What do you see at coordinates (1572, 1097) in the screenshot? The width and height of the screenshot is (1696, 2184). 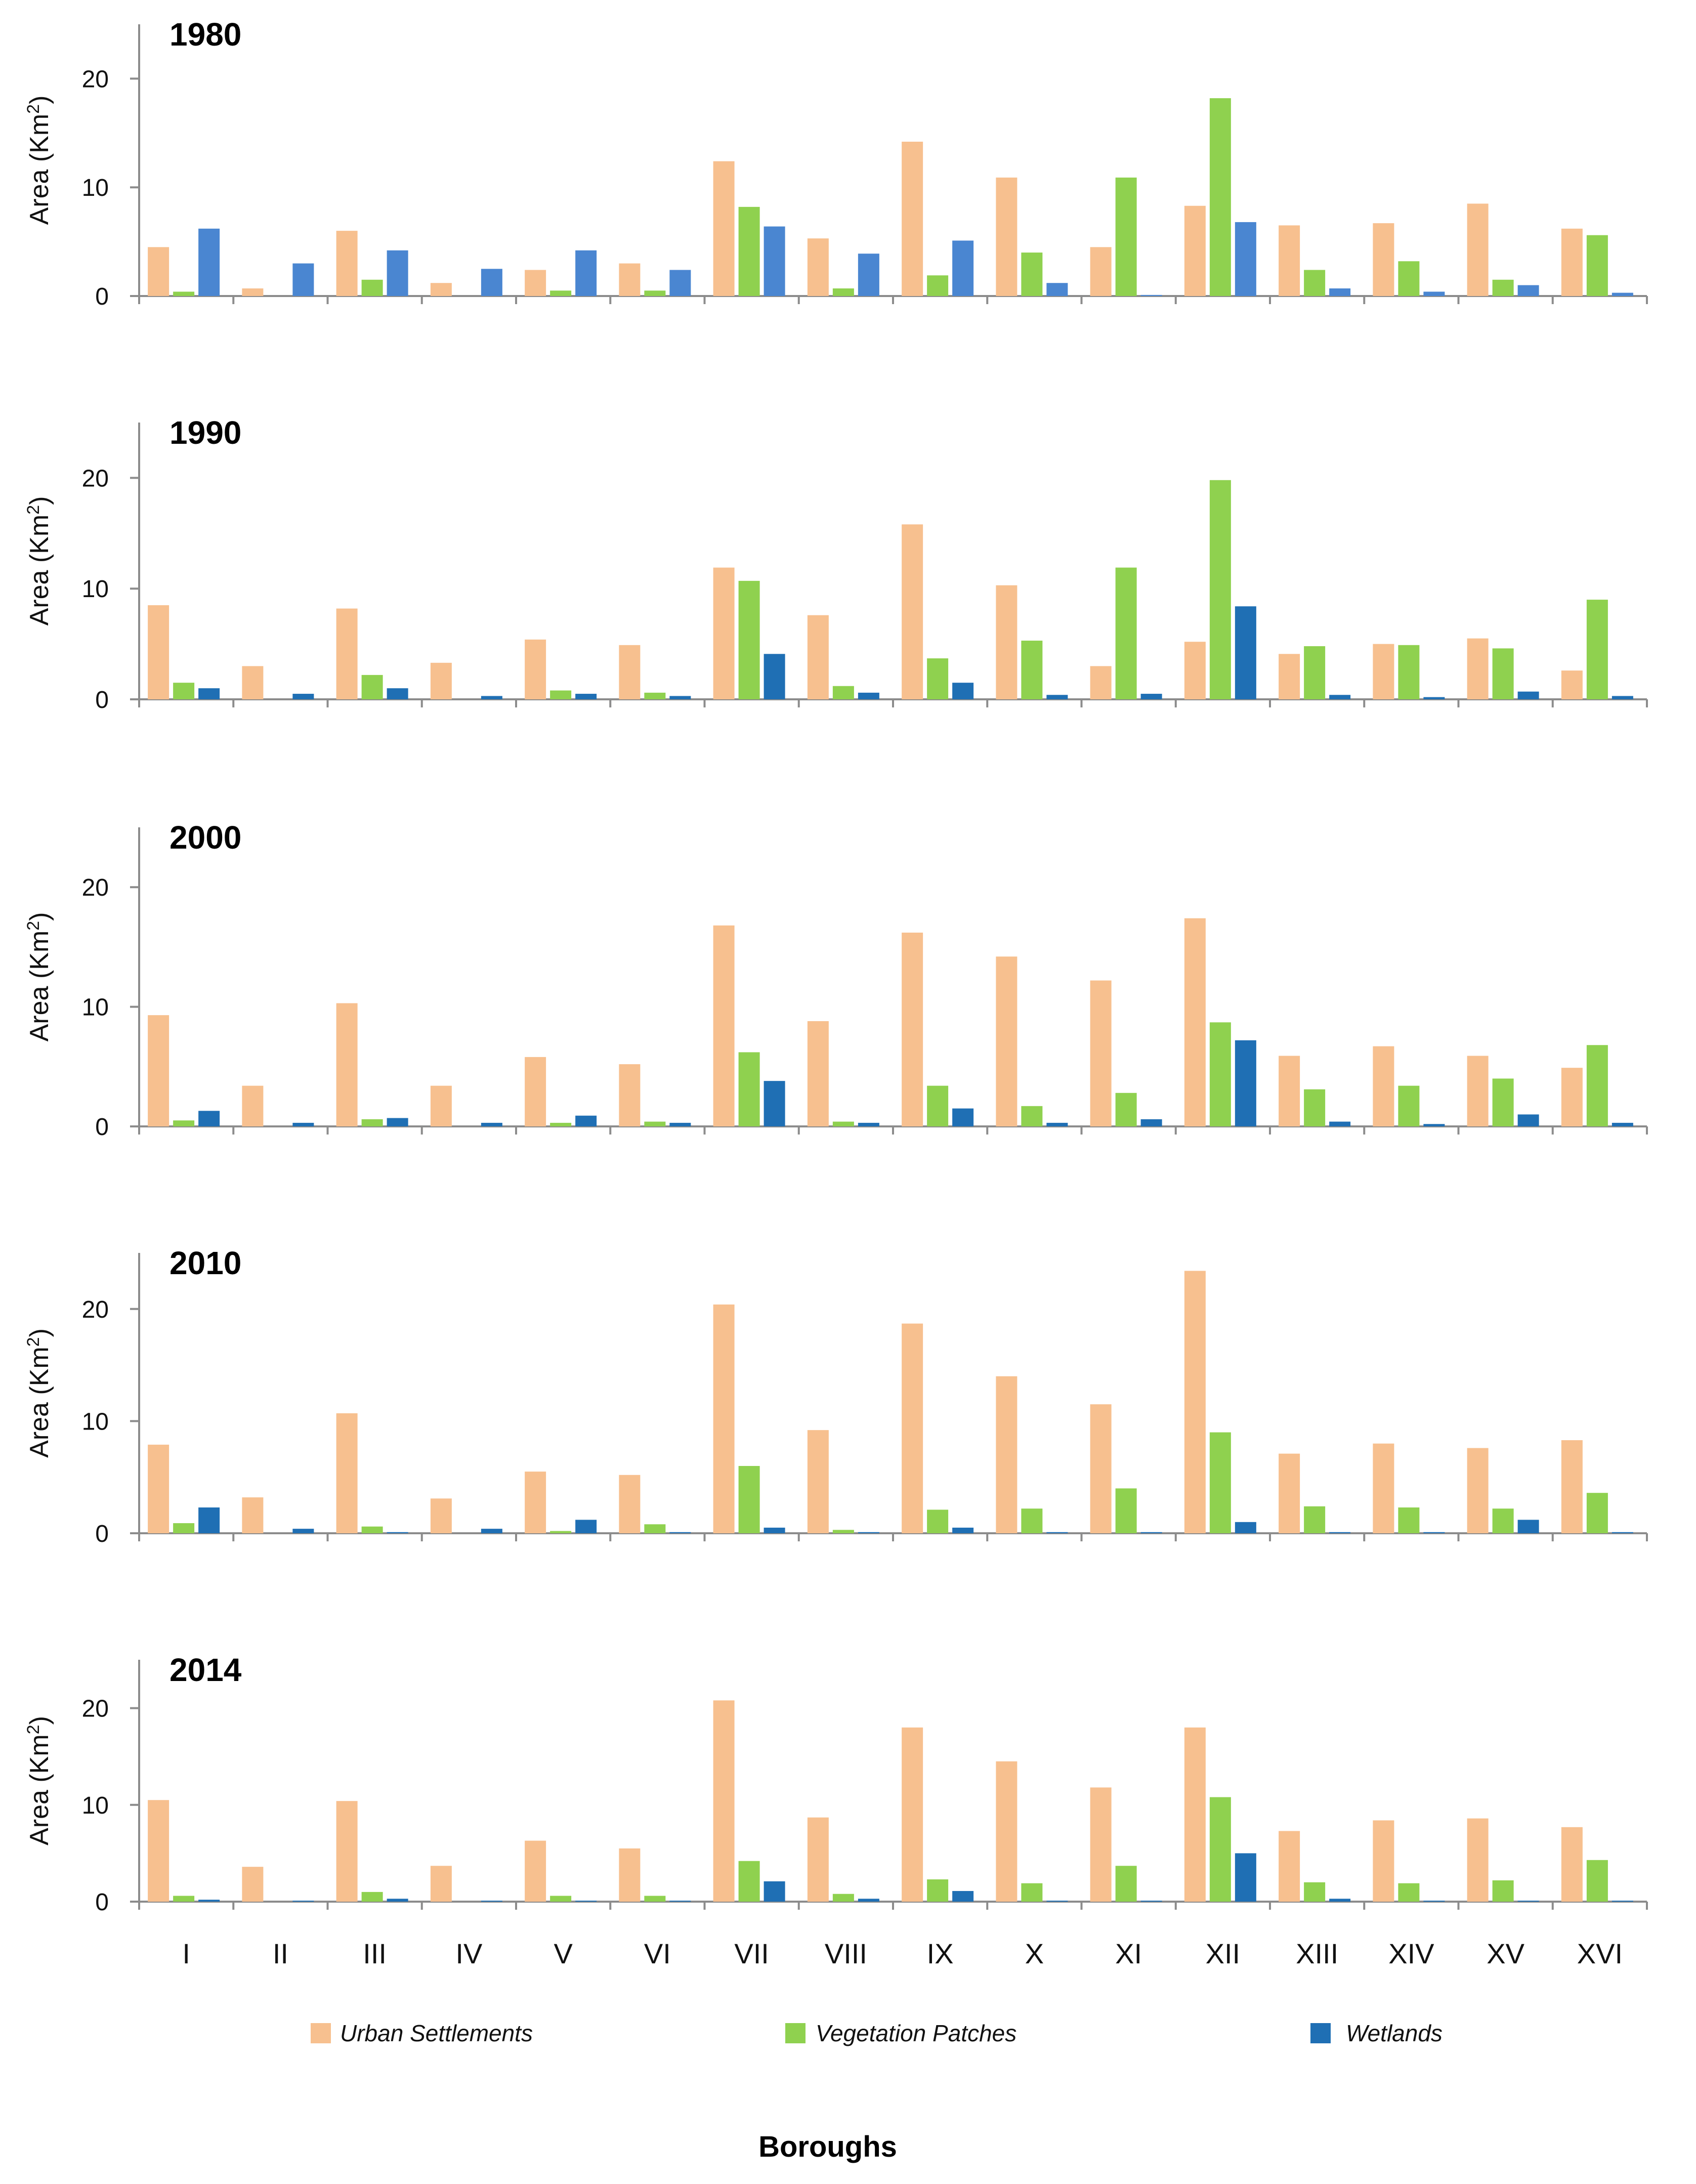 I see `bar-2000-urban-settlements-XVI` at bounding box center [1572, 1097].